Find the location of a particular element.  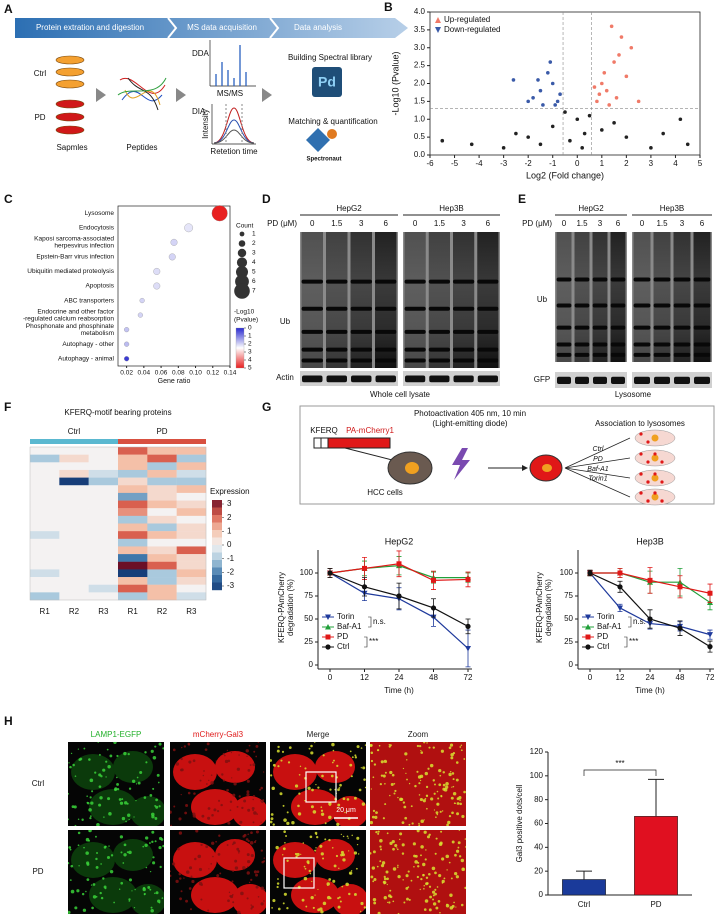

legend-title: -Log10 is located at coordinates (244, 312).